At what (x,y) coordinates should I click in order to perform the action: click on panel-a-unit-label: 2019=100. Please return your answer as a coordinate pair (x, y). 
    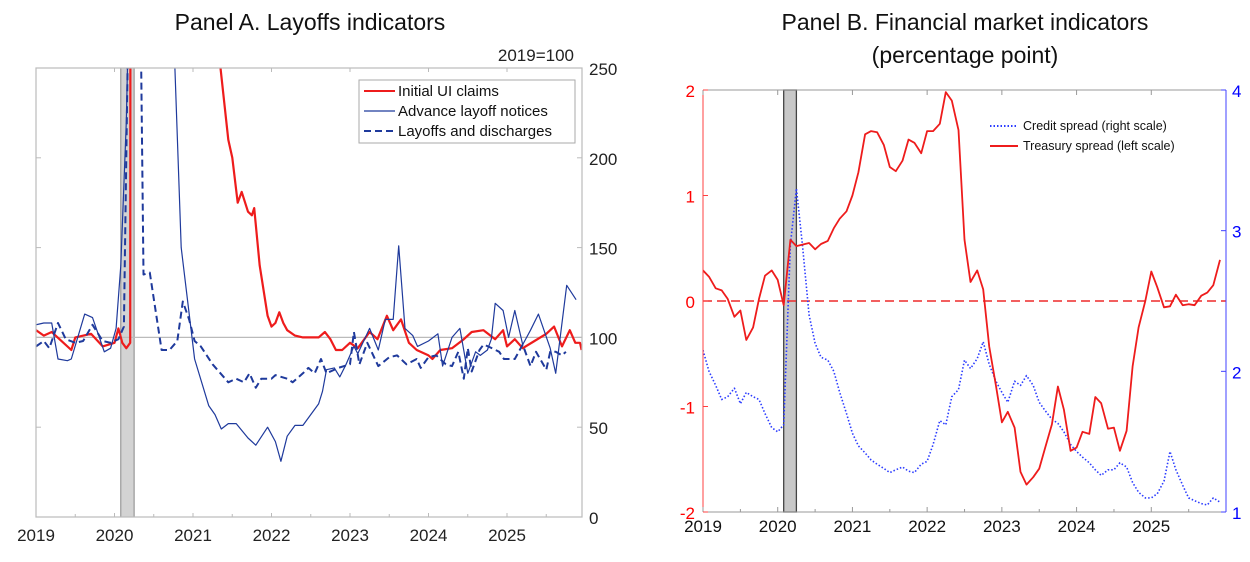
    Looking at the image, I should click on (536, 55).